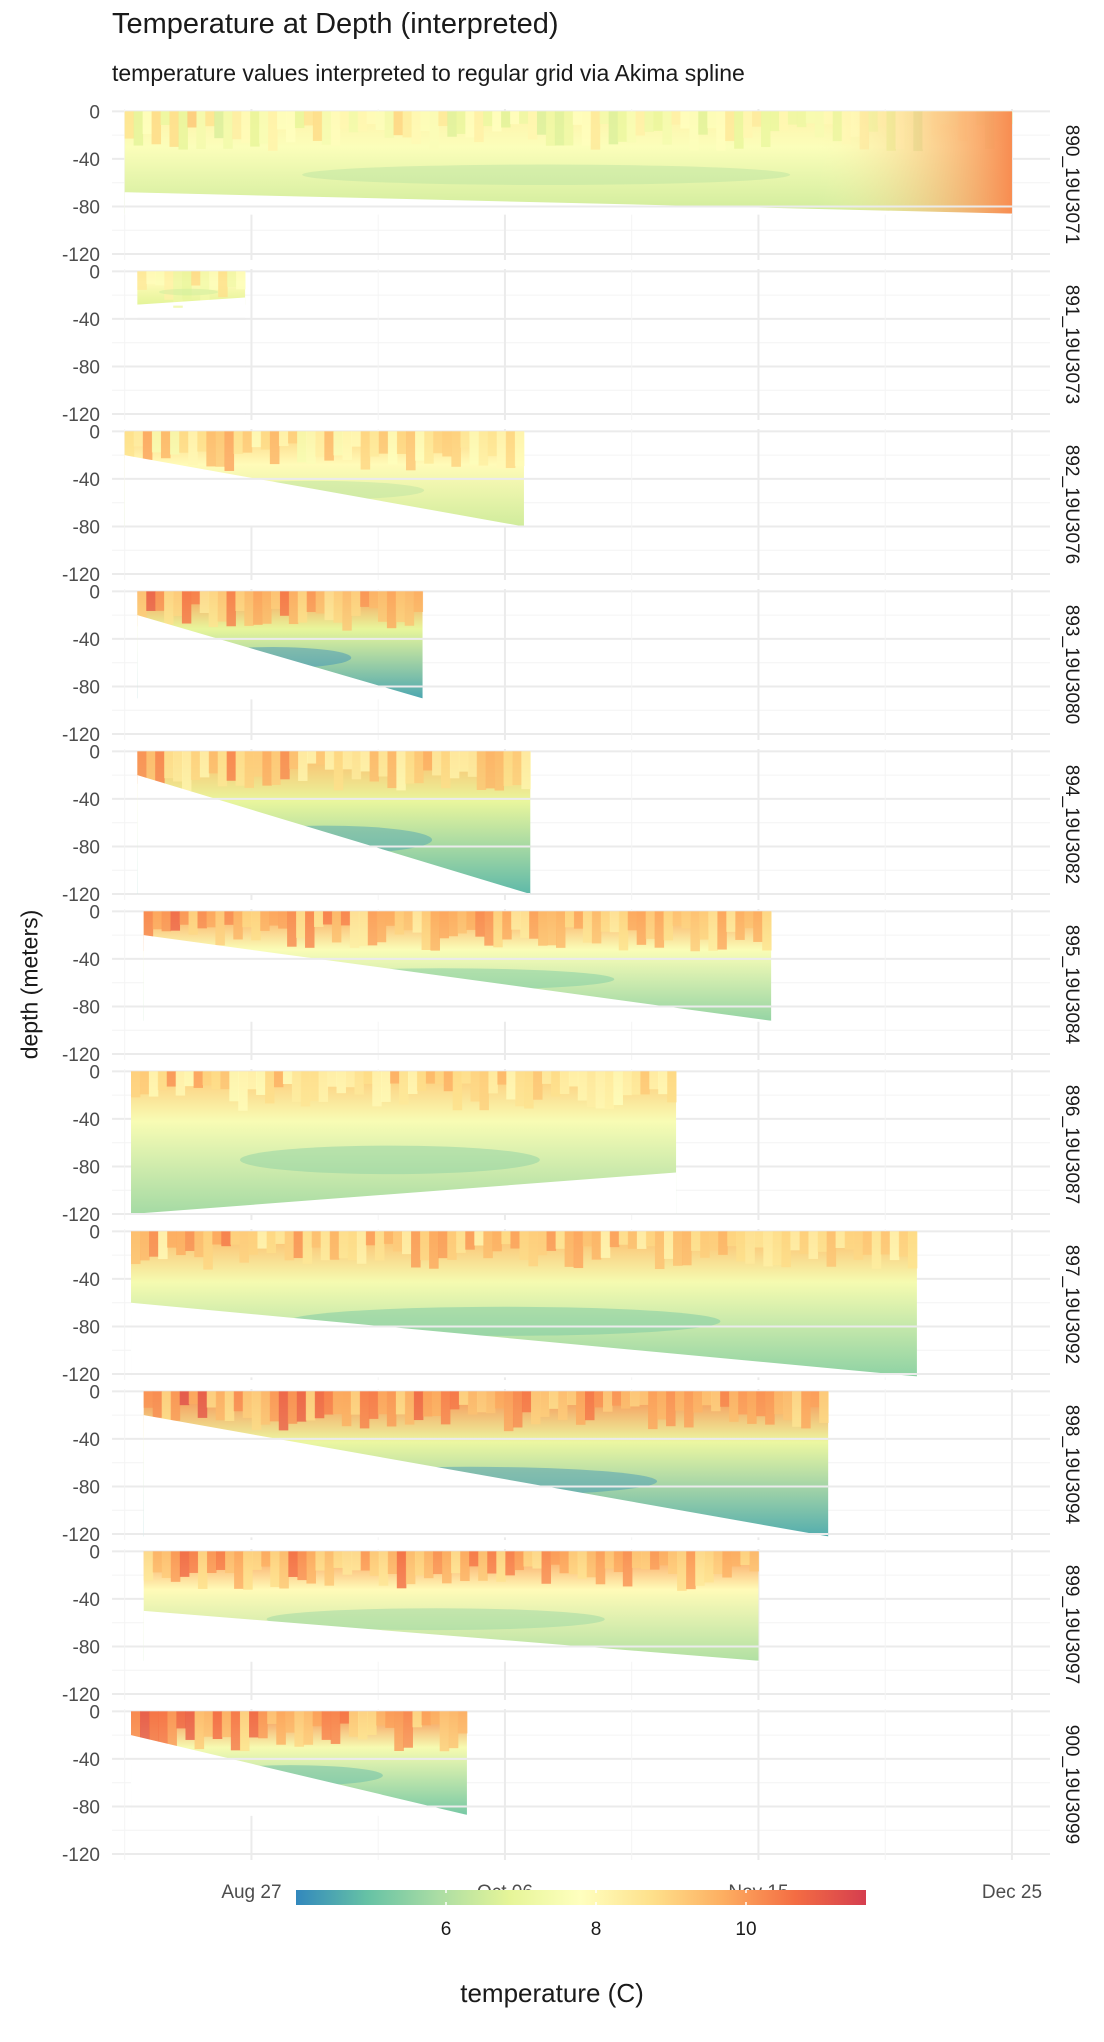  What do you see at coordinates (552, 1993) in the screenshot?
I see `legend-title: temperature (C)` at bounding box center [552, 1993].